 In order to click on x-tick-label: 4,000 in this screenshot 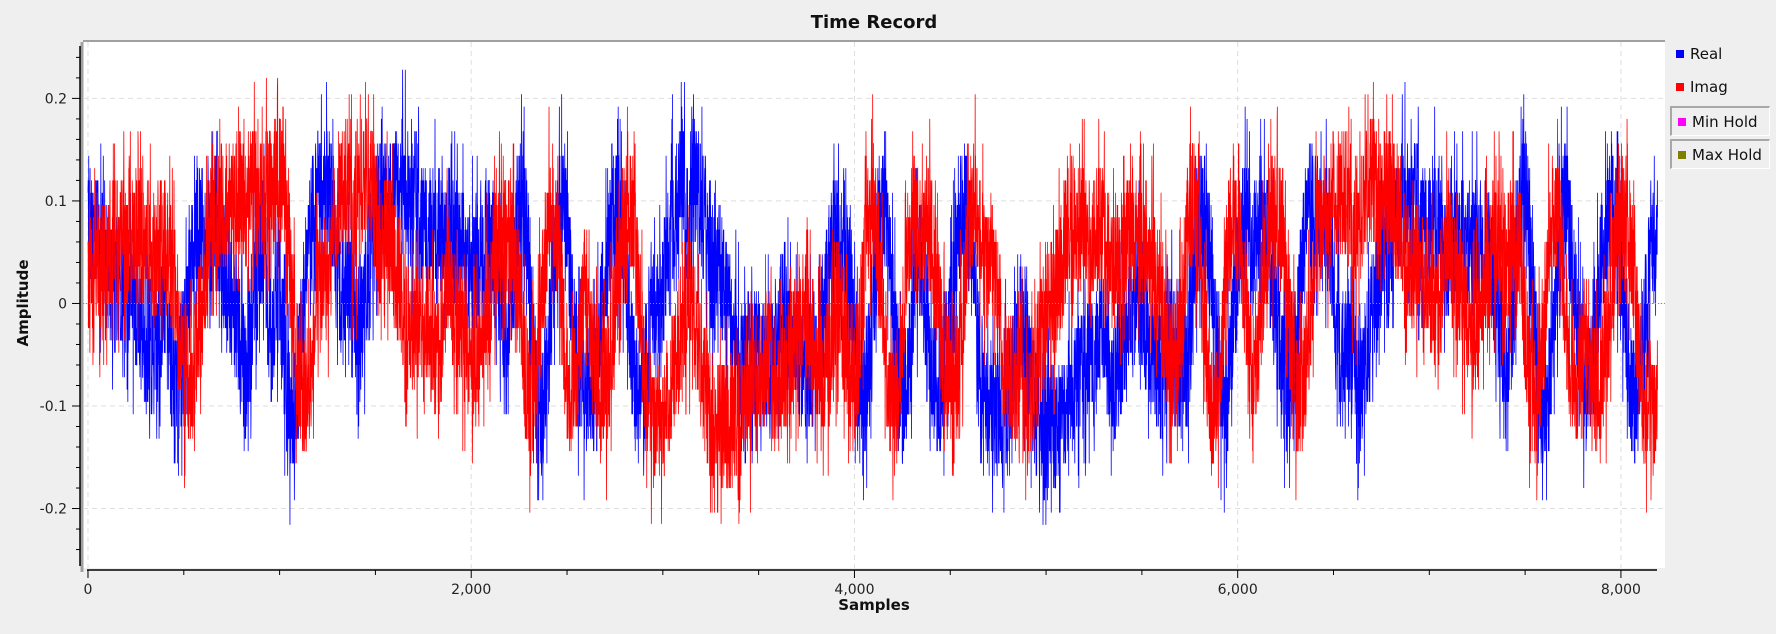, I will do `click(854, 590)`.